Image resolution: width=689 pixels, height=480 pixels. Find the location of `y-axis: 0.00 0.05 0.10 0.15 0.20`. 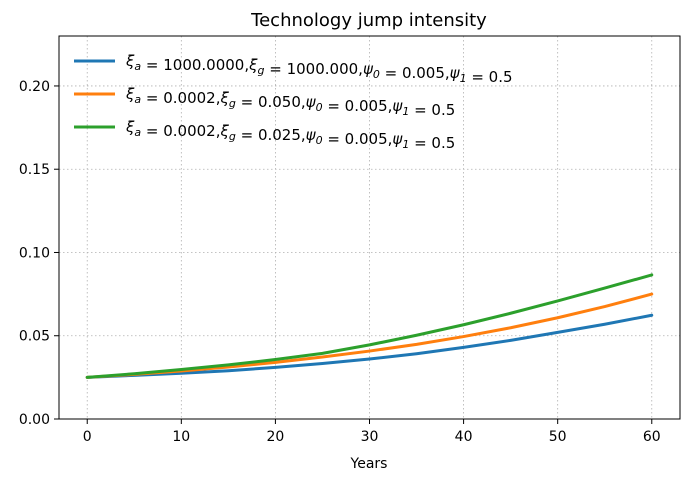

y-axis: 0.00 0.05 0.10 0.15 0.20 is located at coordinates (39, 253).